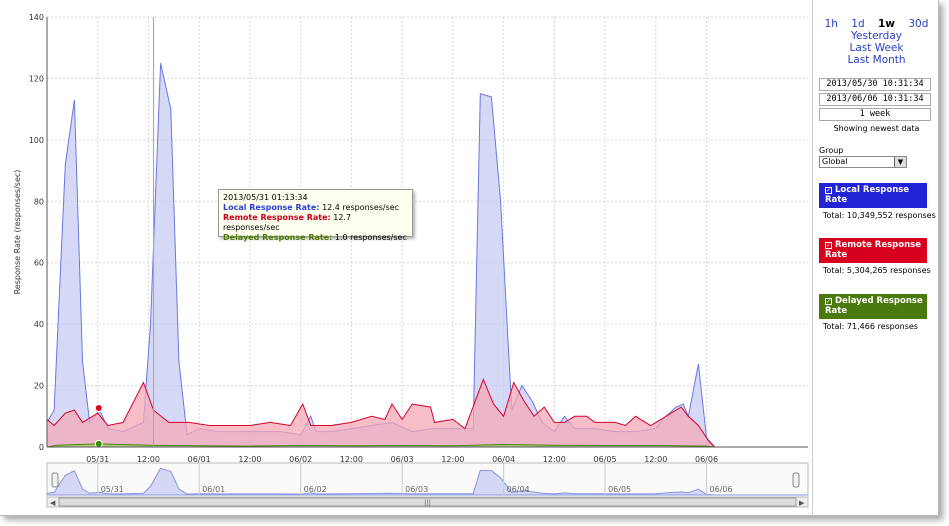  I want to click on chevron-down-icon: ▼, so click(900, 162).